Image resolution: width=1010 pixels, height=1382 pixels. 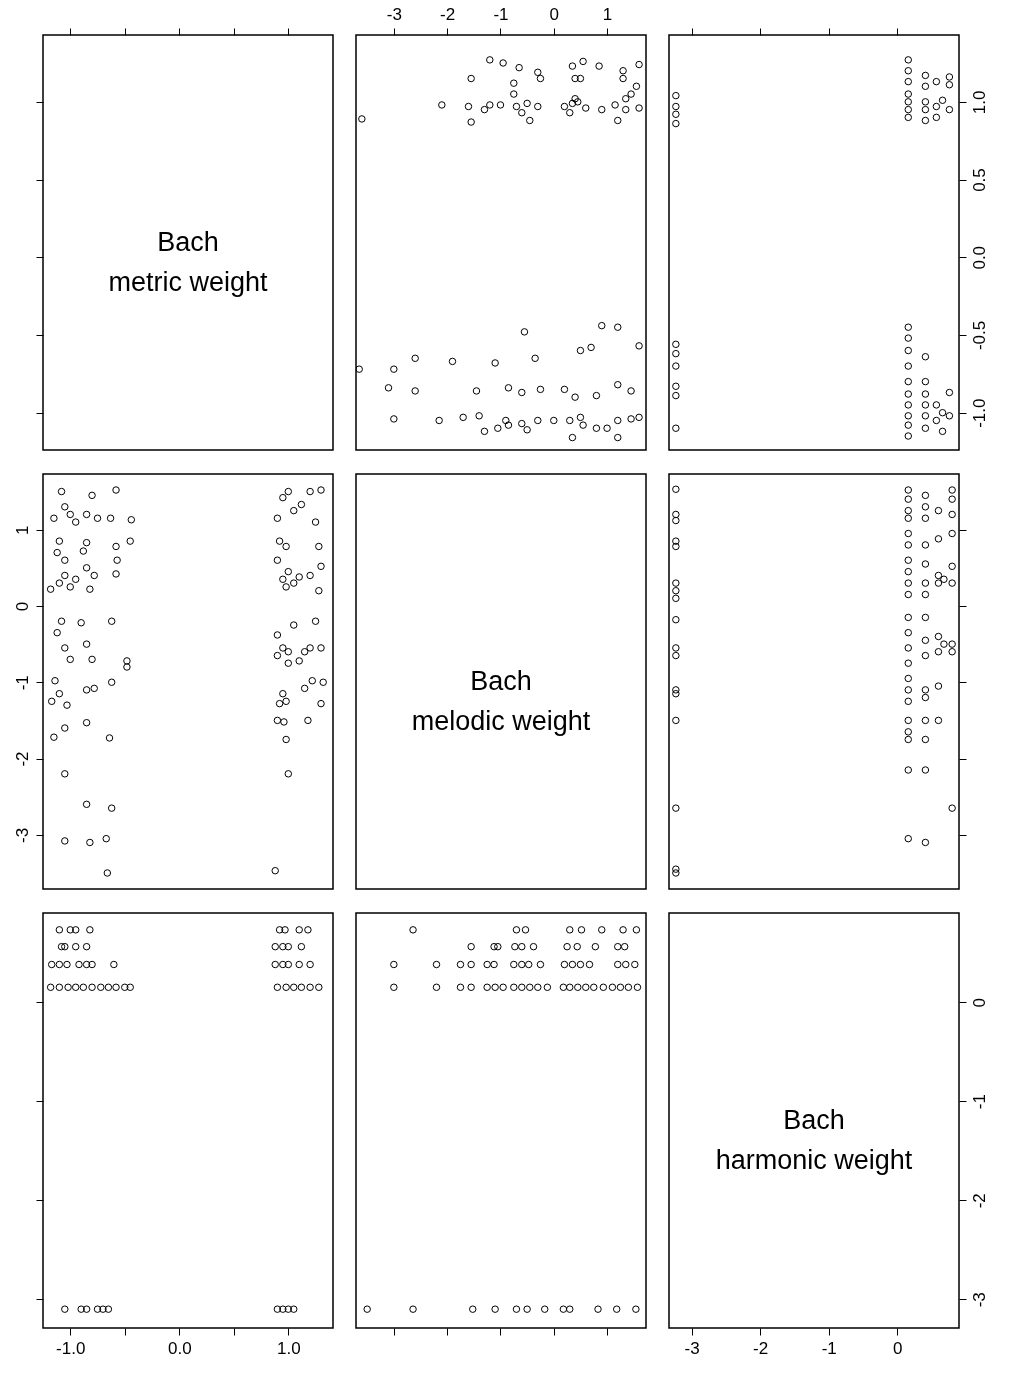 I want to click on x-tick-label: 1, so click(x=607, y=14).